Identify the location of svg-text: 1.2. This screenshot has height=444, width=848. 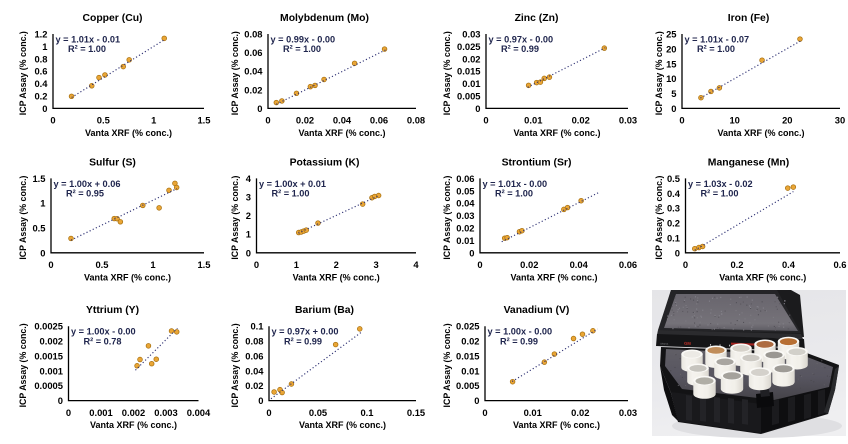
(40, 34).